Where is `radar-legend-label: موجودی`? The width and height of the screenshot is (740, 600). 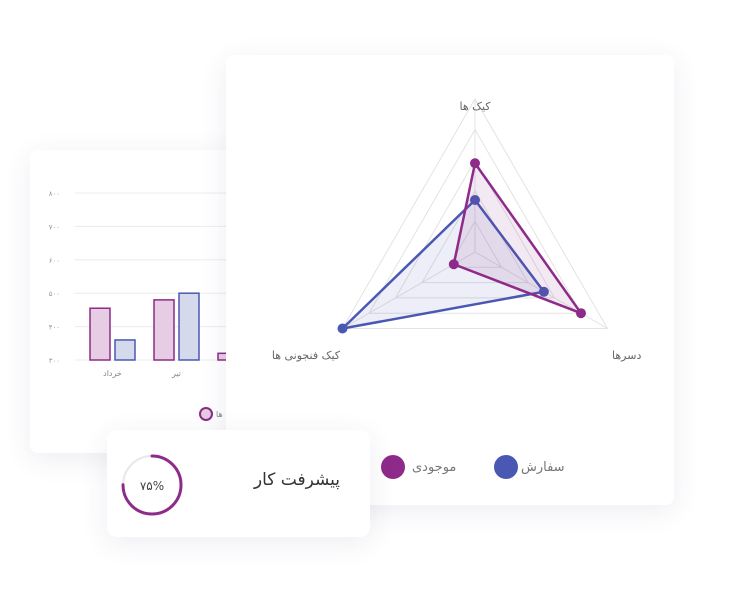
radar-legend-label: موجودی is located at coordinates (434, 467).